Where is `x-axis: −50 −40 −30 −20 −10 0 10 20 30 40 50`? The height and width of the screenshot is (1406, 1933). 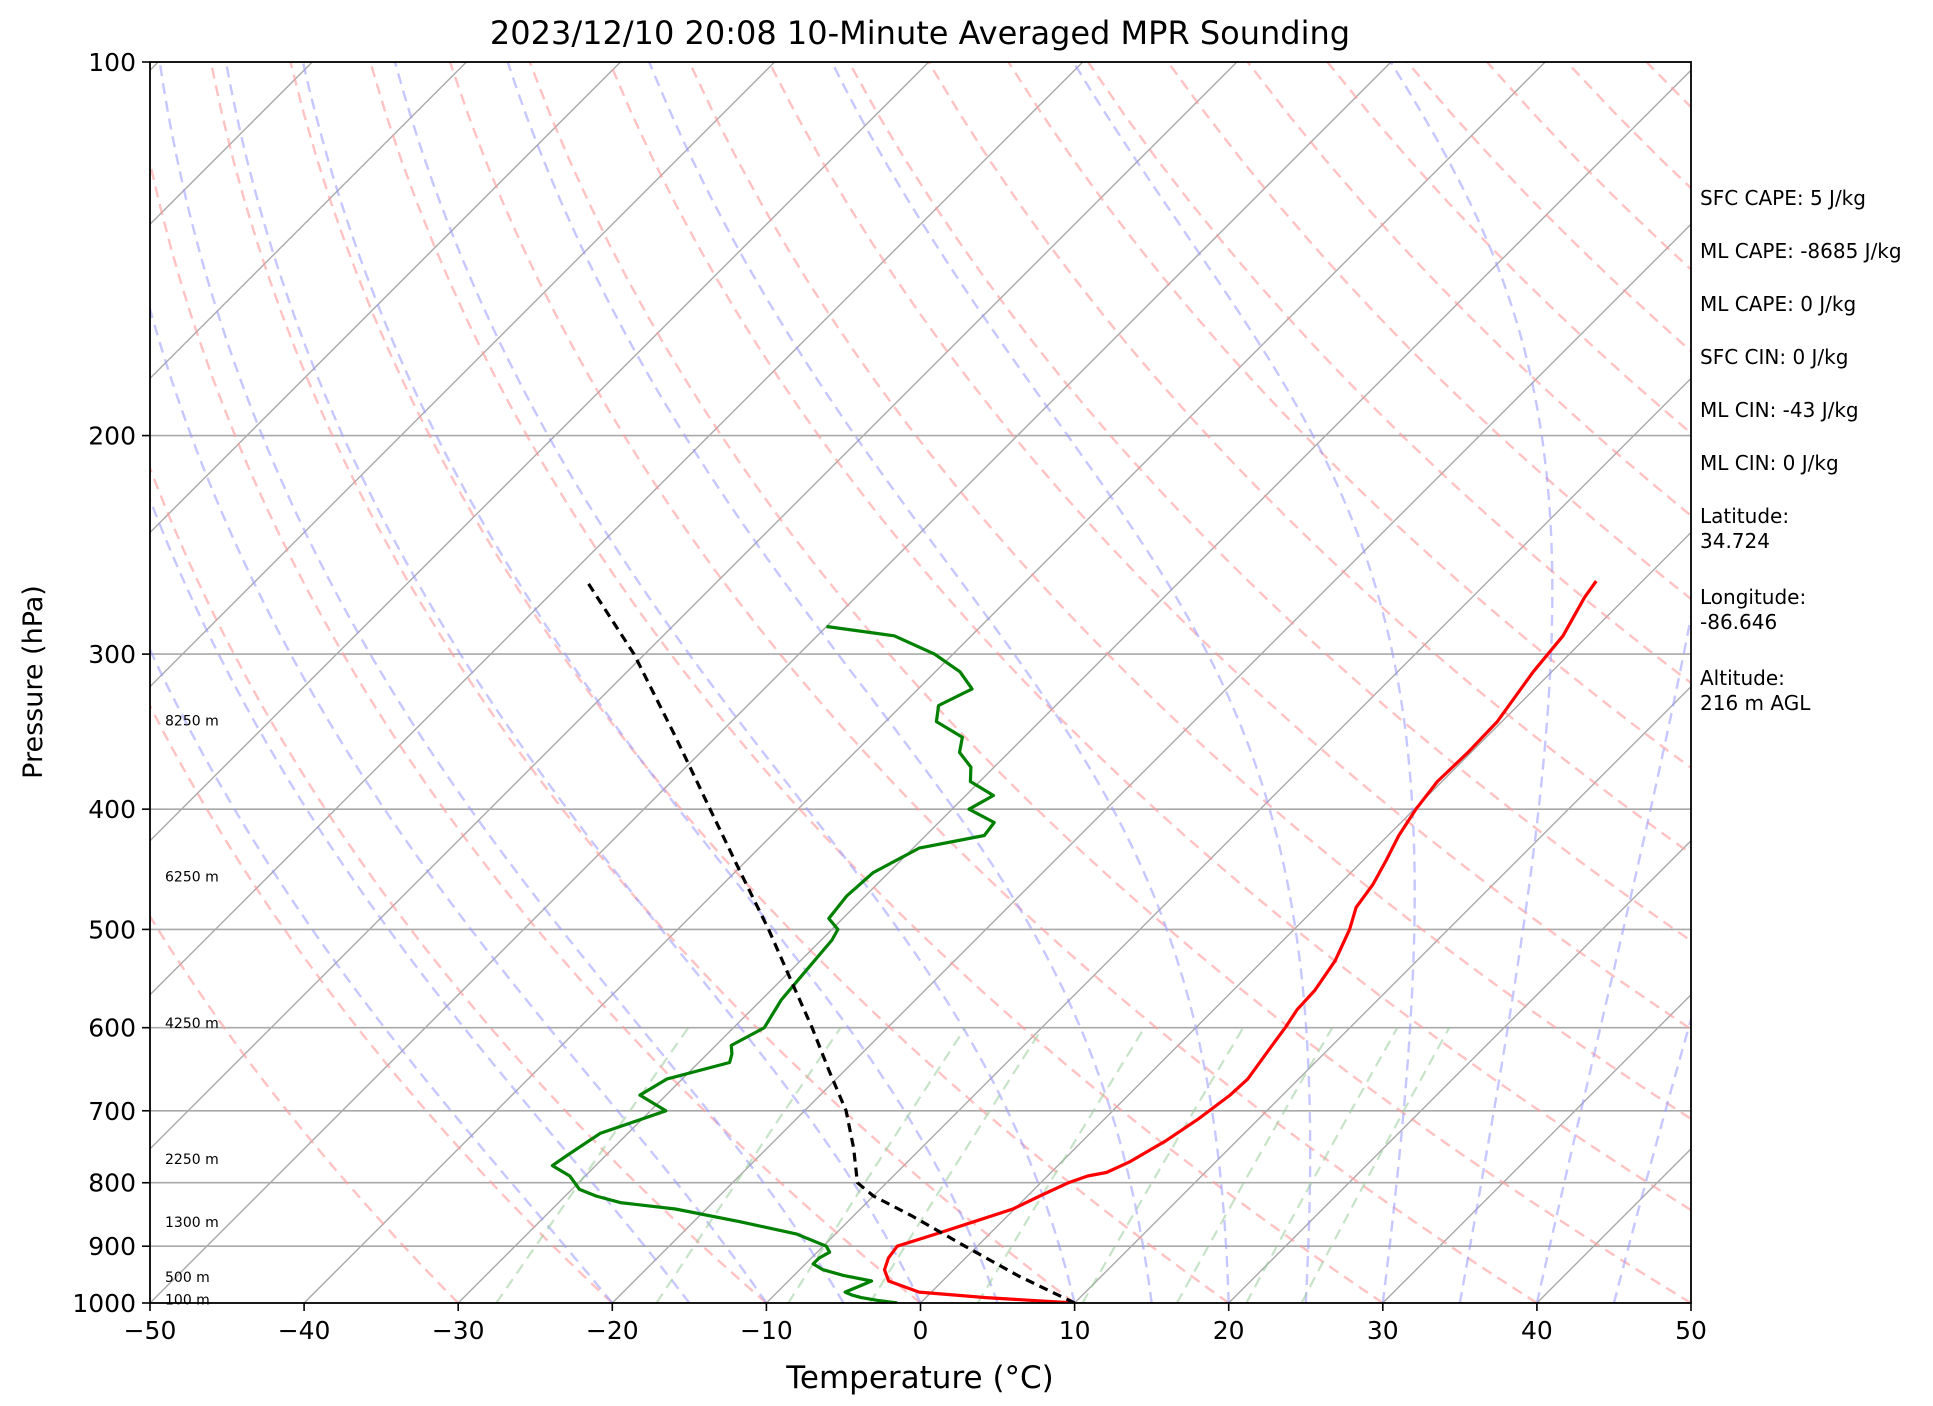
x-axis: −50 −40 −30 −20 −10 0 10 20 30 40 50 is located at coordinates (915, 1324).